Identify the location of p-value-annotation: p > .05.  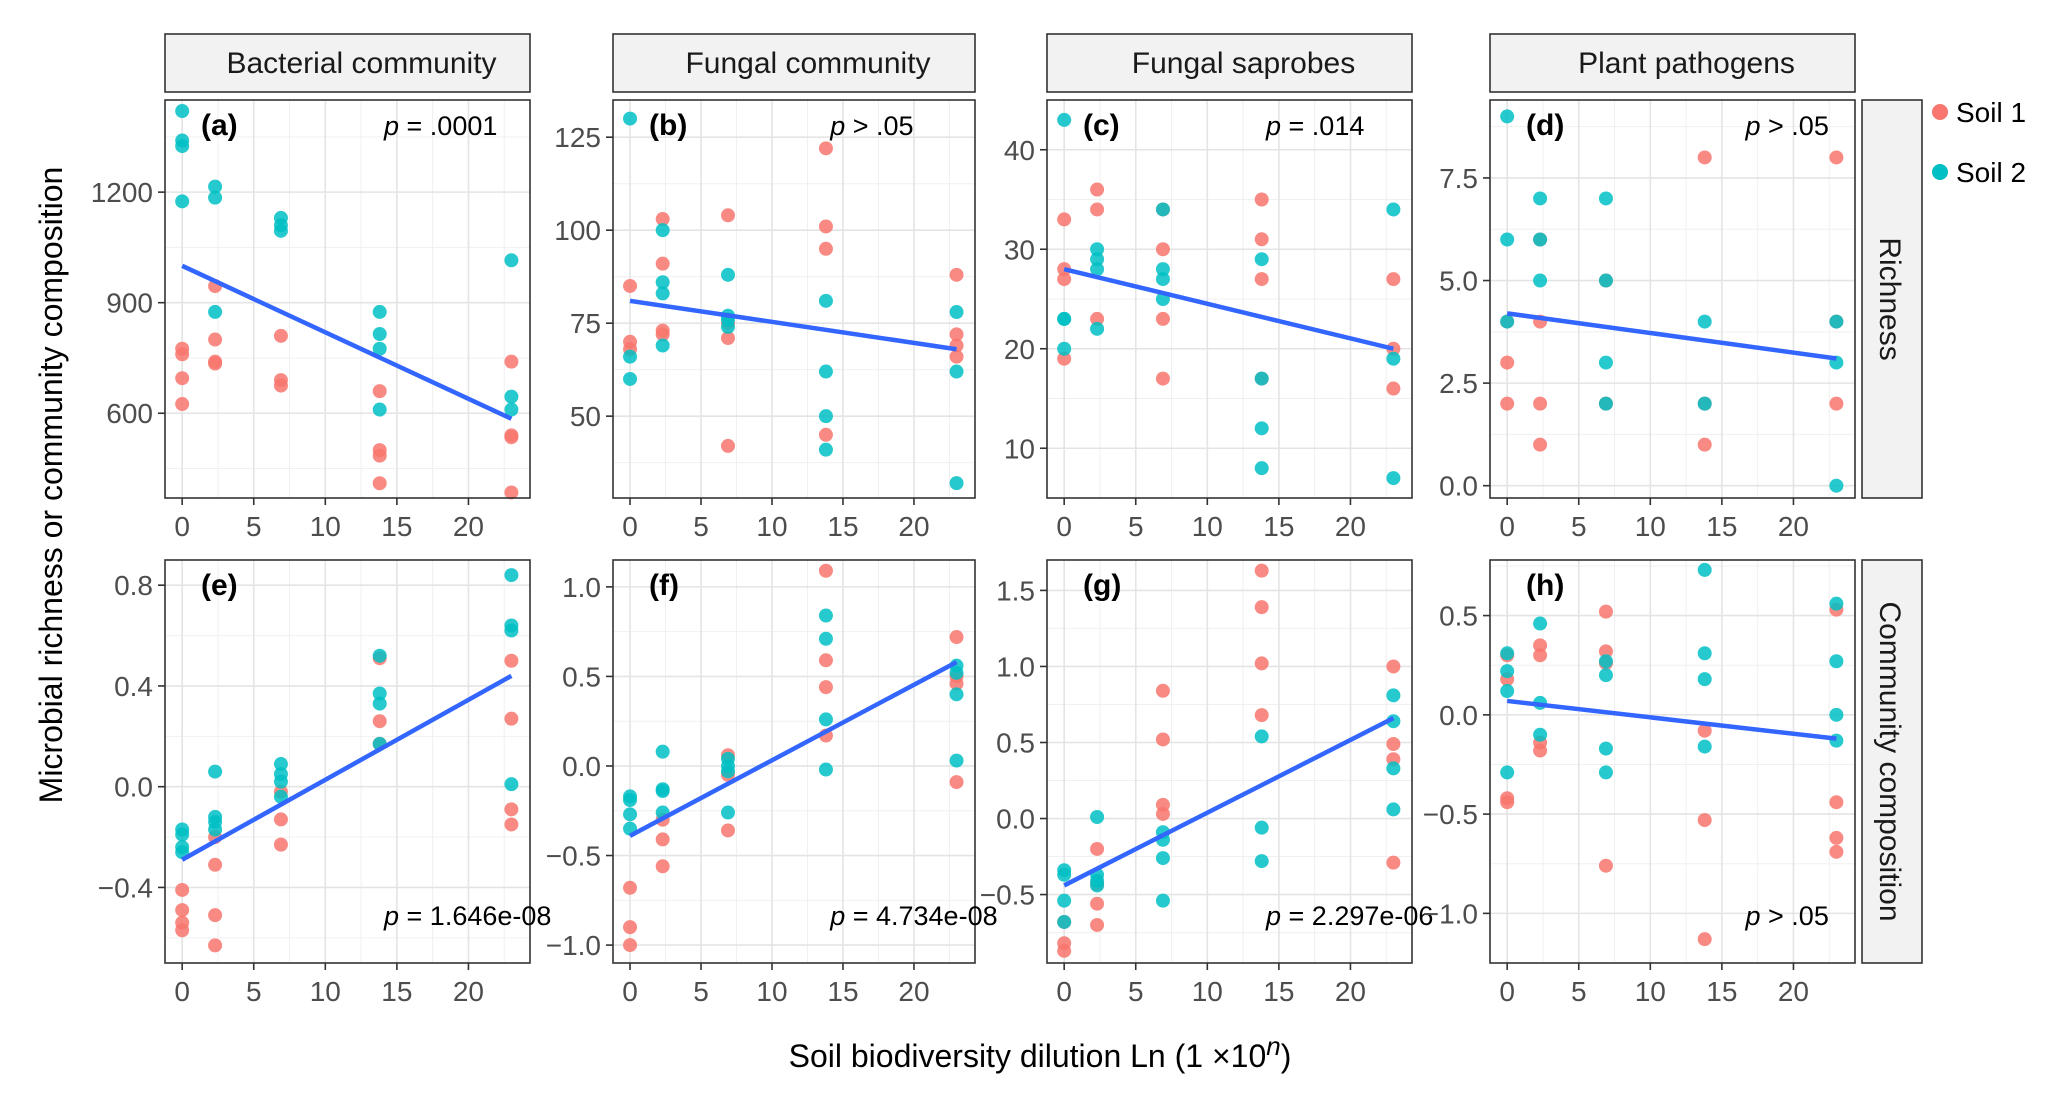
(1787, 126).